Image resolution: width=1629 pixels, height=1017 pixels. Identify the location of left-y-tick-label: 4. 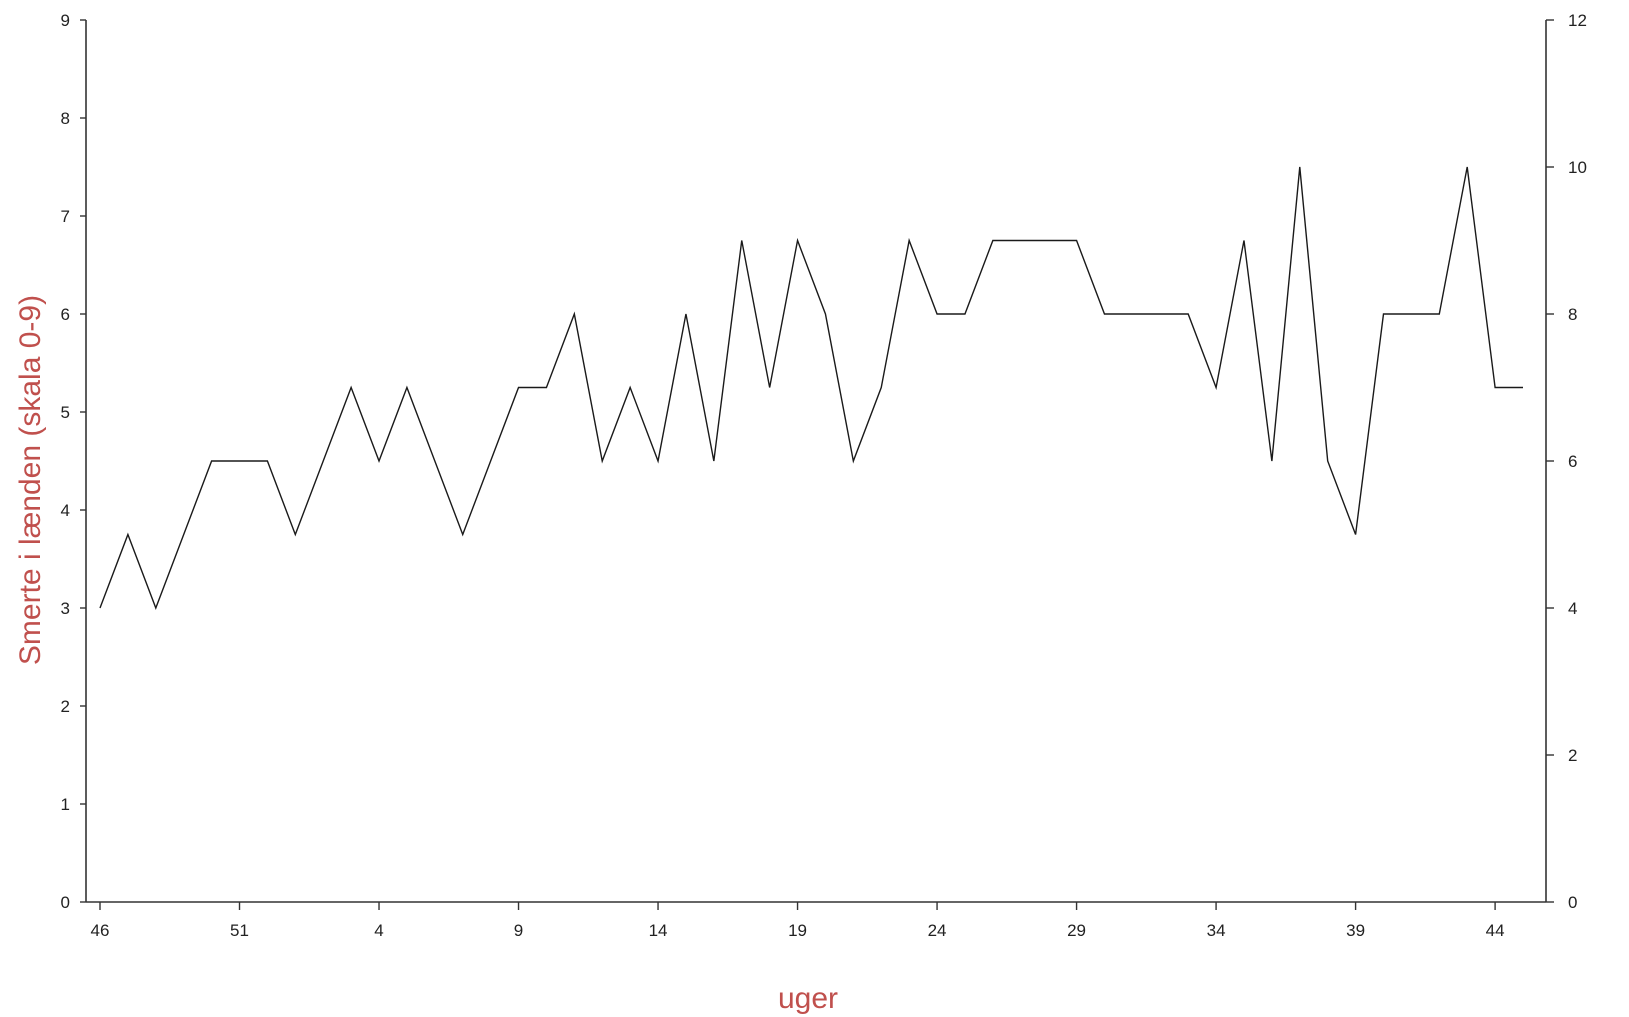
(65, 510).